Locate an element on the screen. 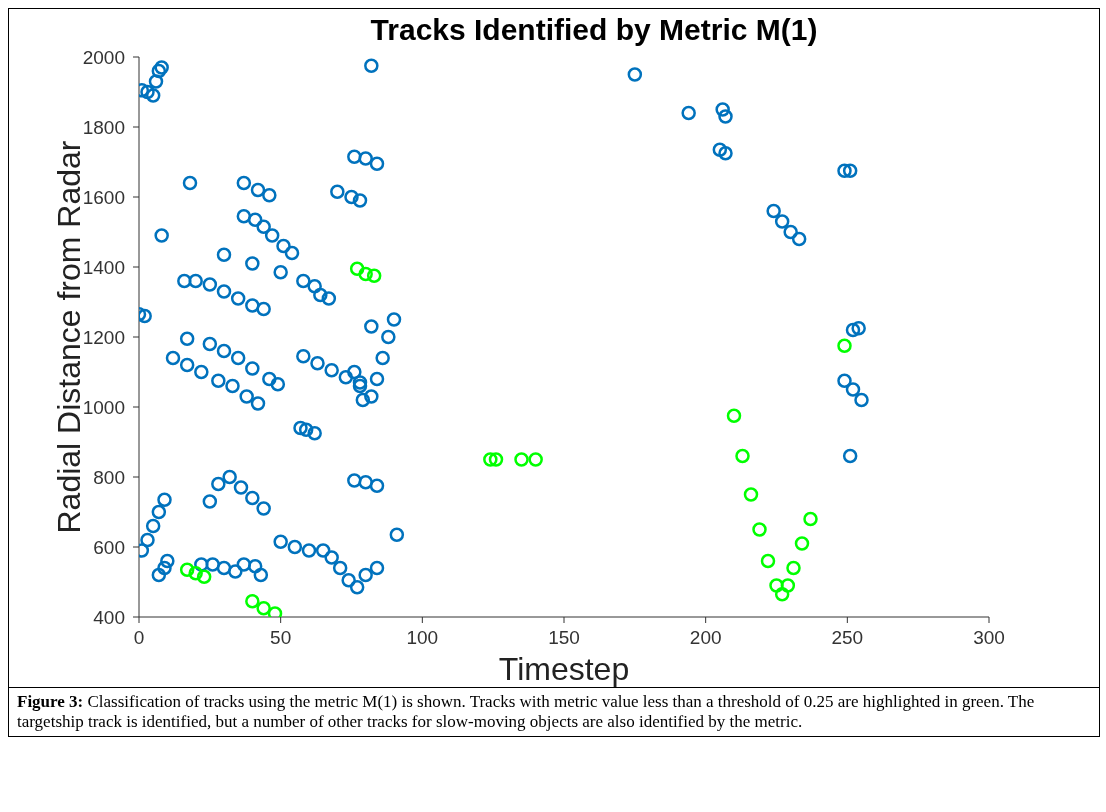 The image size is (1106, 812). y-tick-label: 2000 is located at coordinates (103, 57).